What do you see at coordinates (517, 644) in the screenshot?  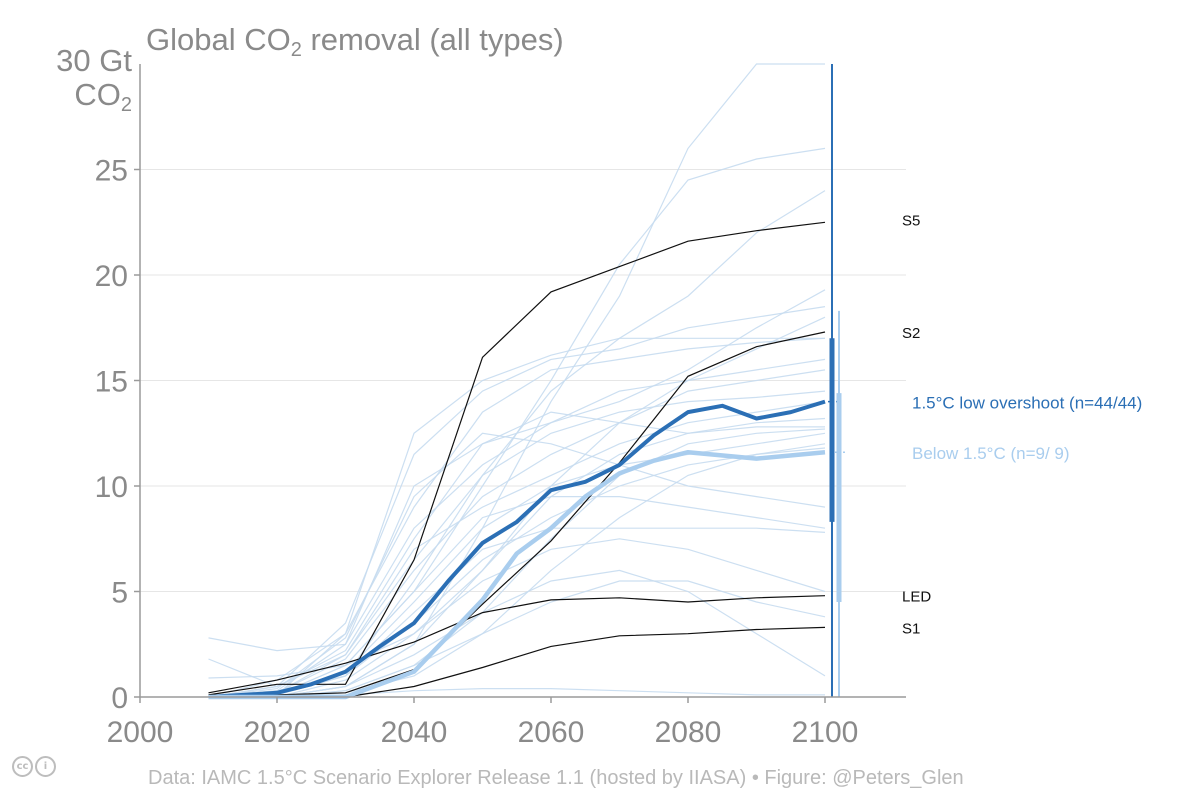 I see `scenario-line-led` at bounding box center [517, 644].